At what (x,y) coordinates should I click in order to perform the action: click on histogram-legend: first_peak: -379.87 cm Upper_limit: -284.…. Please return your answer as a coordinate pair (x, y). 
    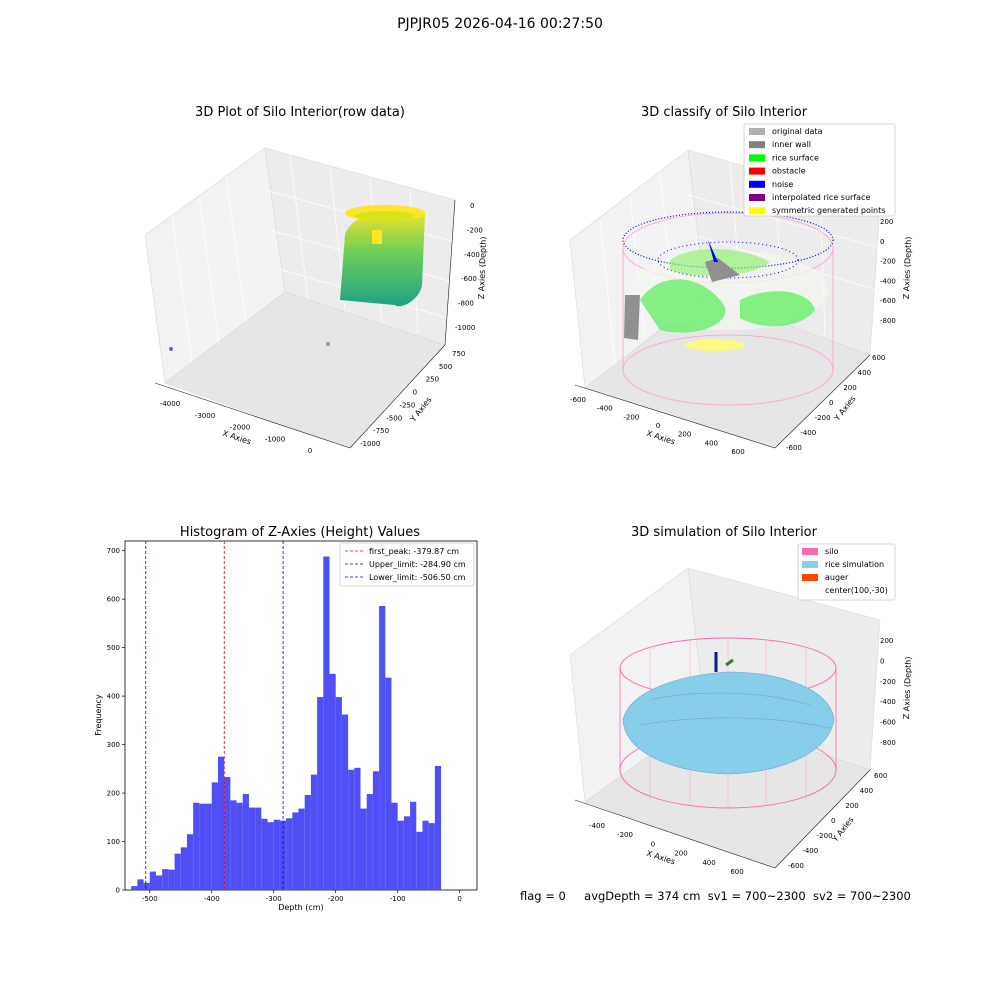
    Looking at the image, I should click on (405, 564).